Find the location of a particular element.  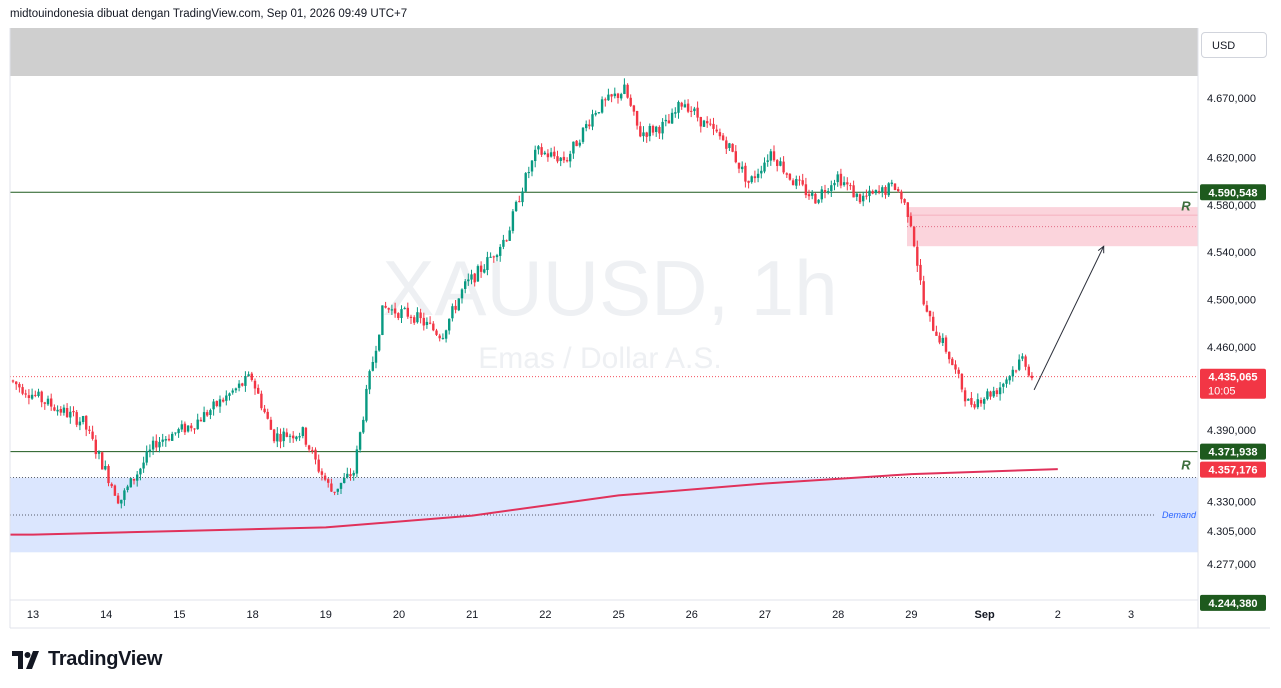

x-tick-label: 21 is located at coordinates (472, 615).